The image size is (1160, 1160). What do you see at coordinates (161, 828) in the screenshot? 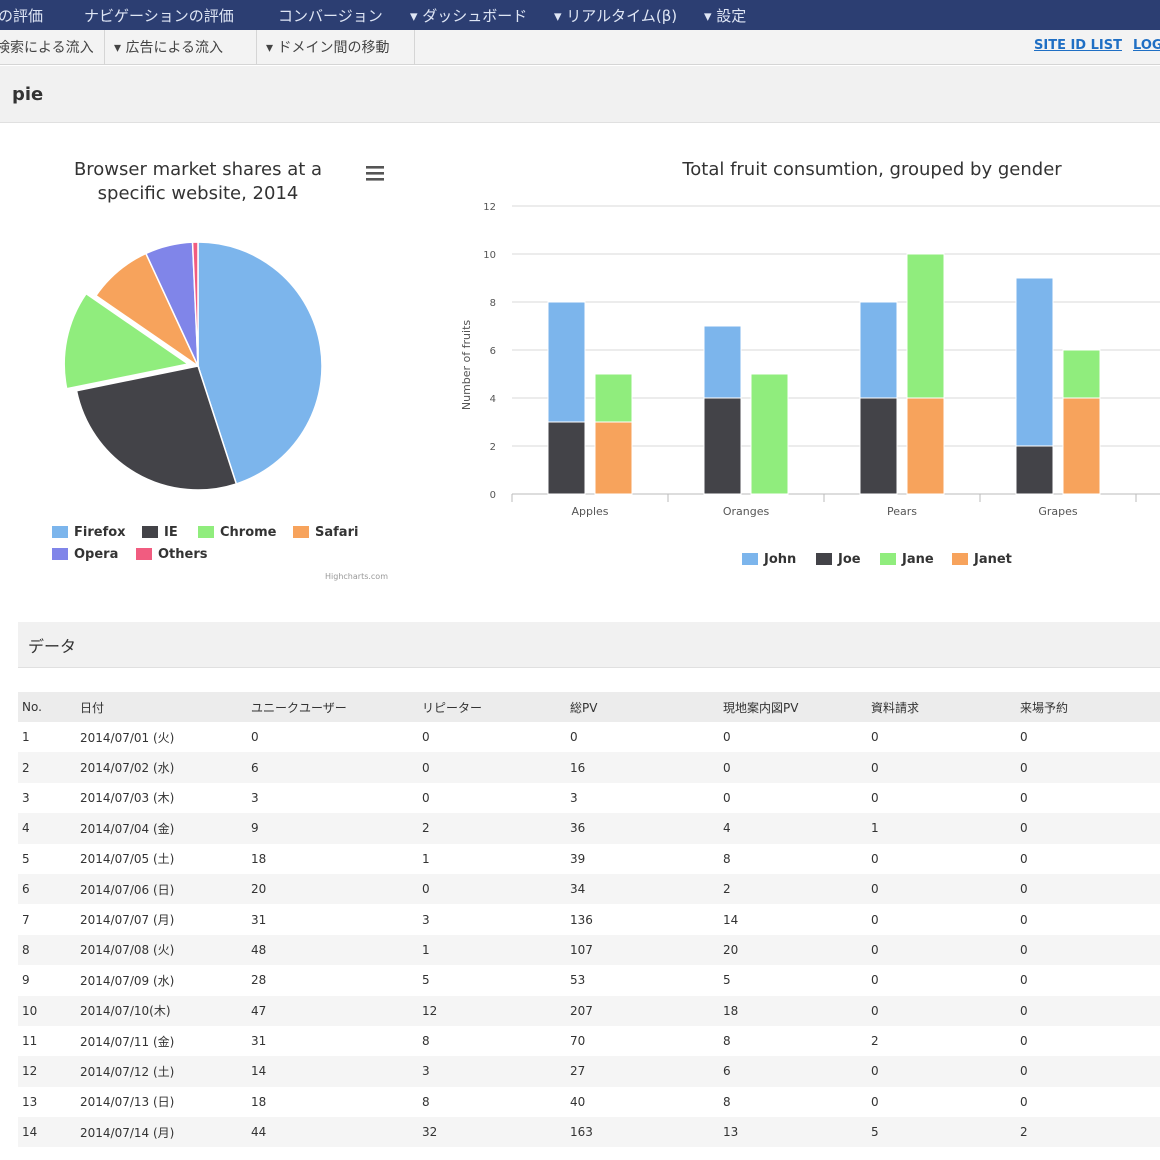
I see `table-cell: 2014/07/04 (金)` at bounding box center [161, 828].